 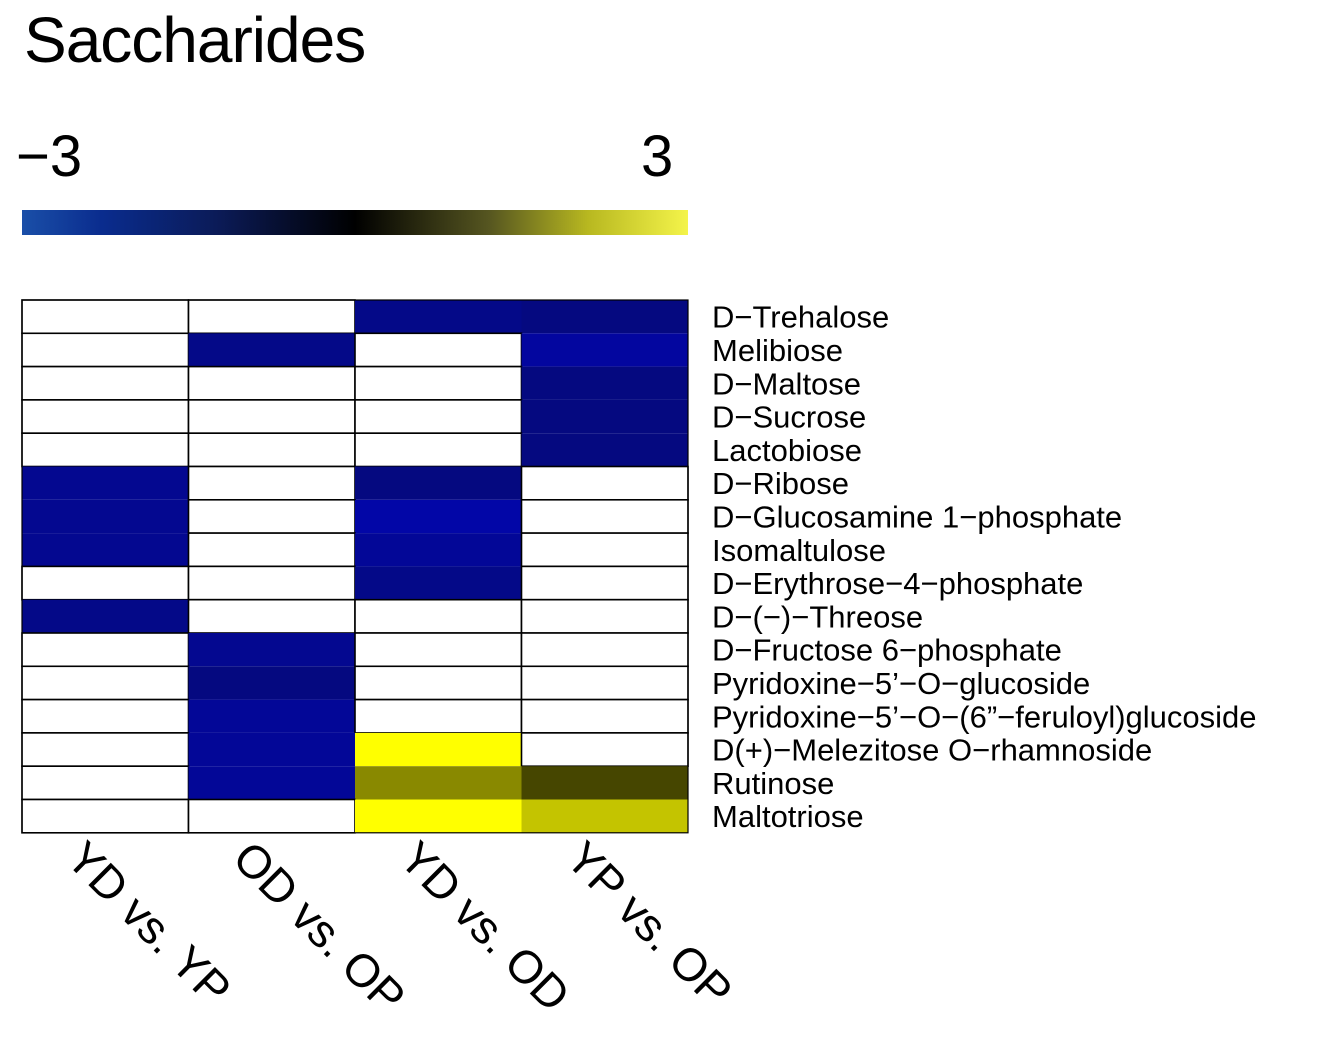 What do you see at coordinates (887, 650) in the screenshot?
I see `row-label: D−Fructose 6−phosphate` at bounding box center [887, 650].